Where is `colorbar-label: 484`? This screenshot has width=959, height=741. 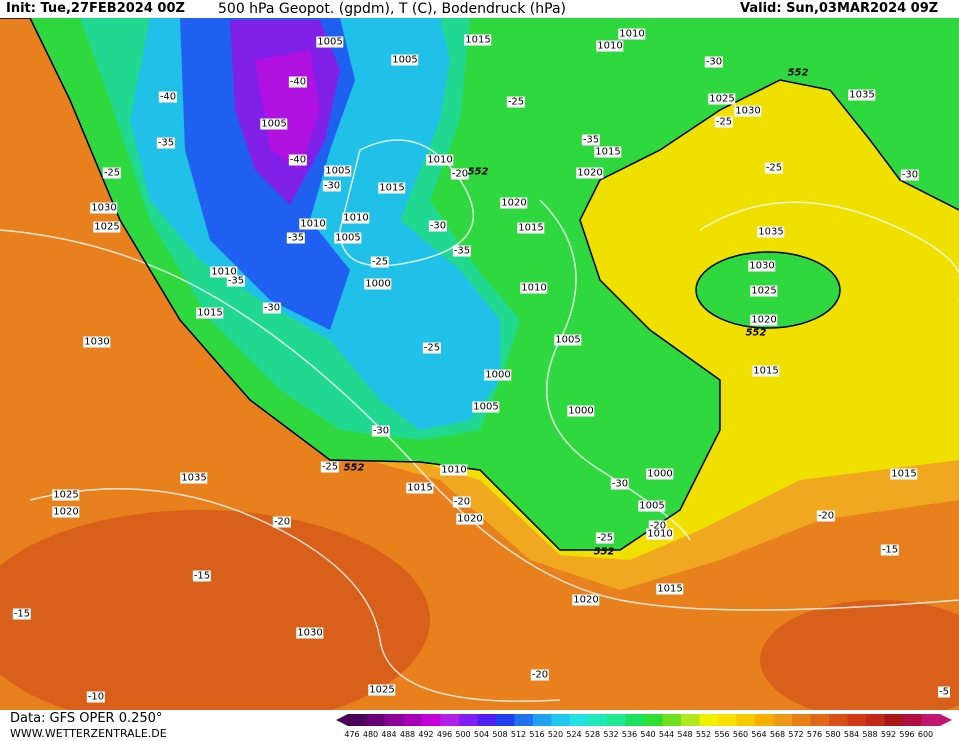
colorbar-label: 484 is located at coordinates (389, 734).